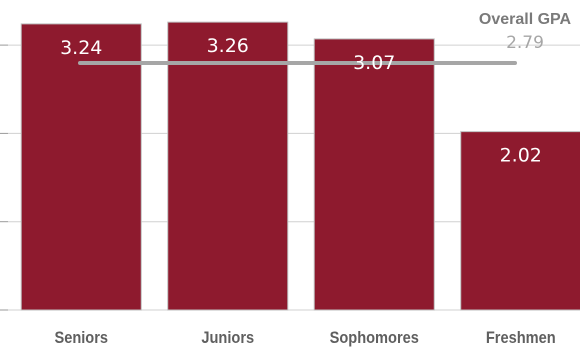 The height and width of the screenshot is (350, 580). Describe the element at coordinates (374, 63) in the screenshot. I see `value-label: 3.07` at that location.